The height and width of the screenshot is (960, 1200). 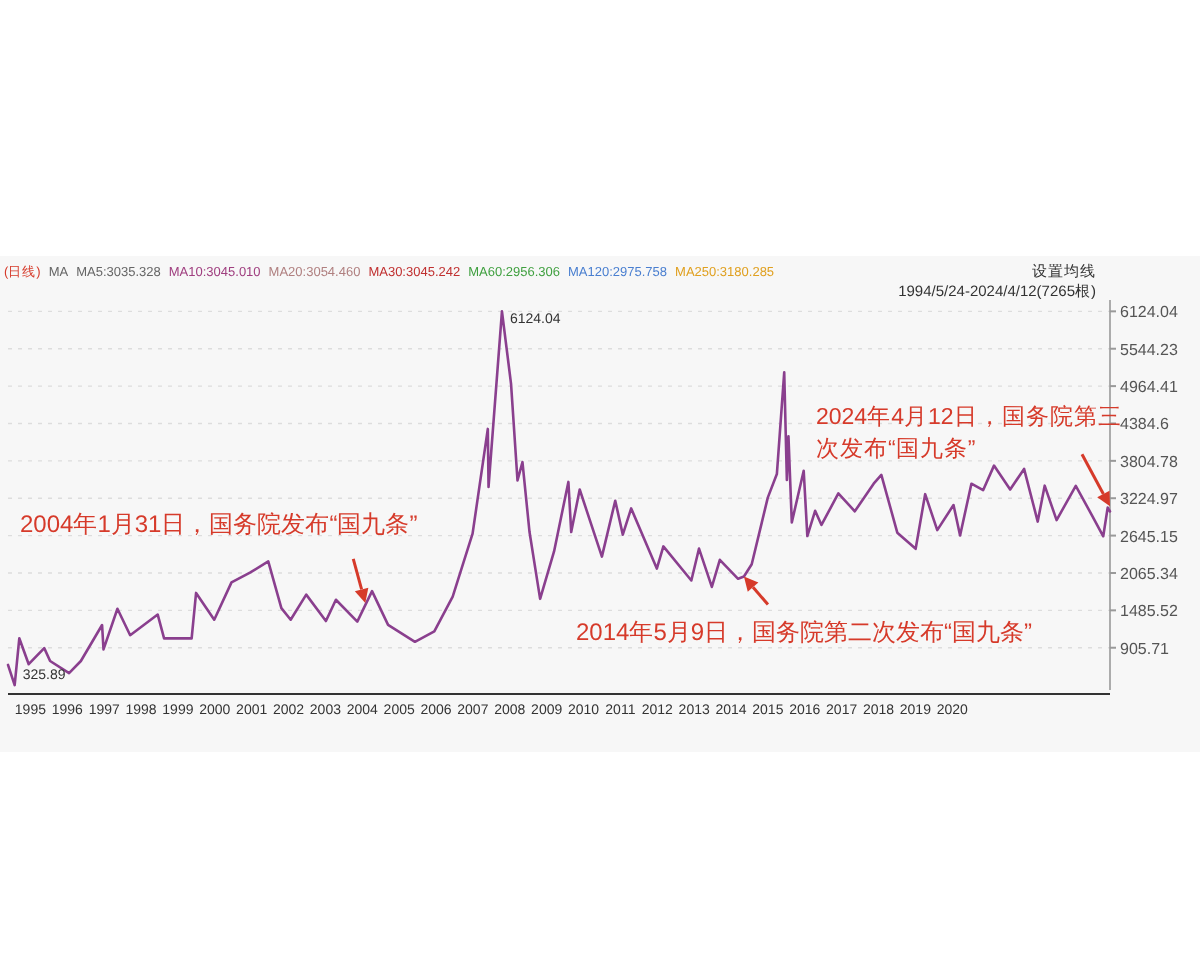 I want to click on annotation: 2024年4月12日，国务院第三次发布“国九条”, so click(x=969, y=432).